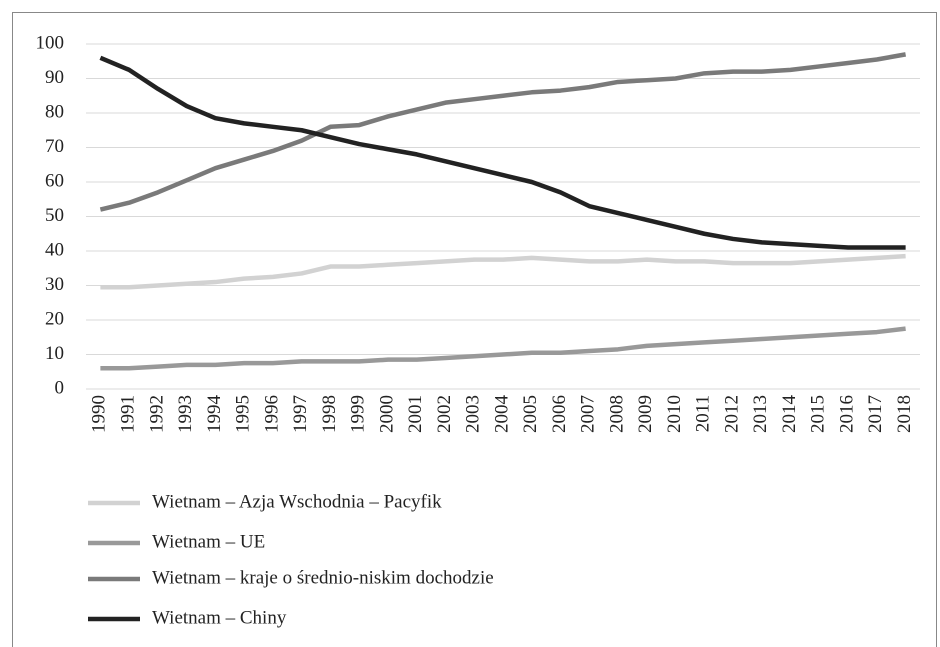  I want to click on x-tick-label: 2008, so click(616, 414).